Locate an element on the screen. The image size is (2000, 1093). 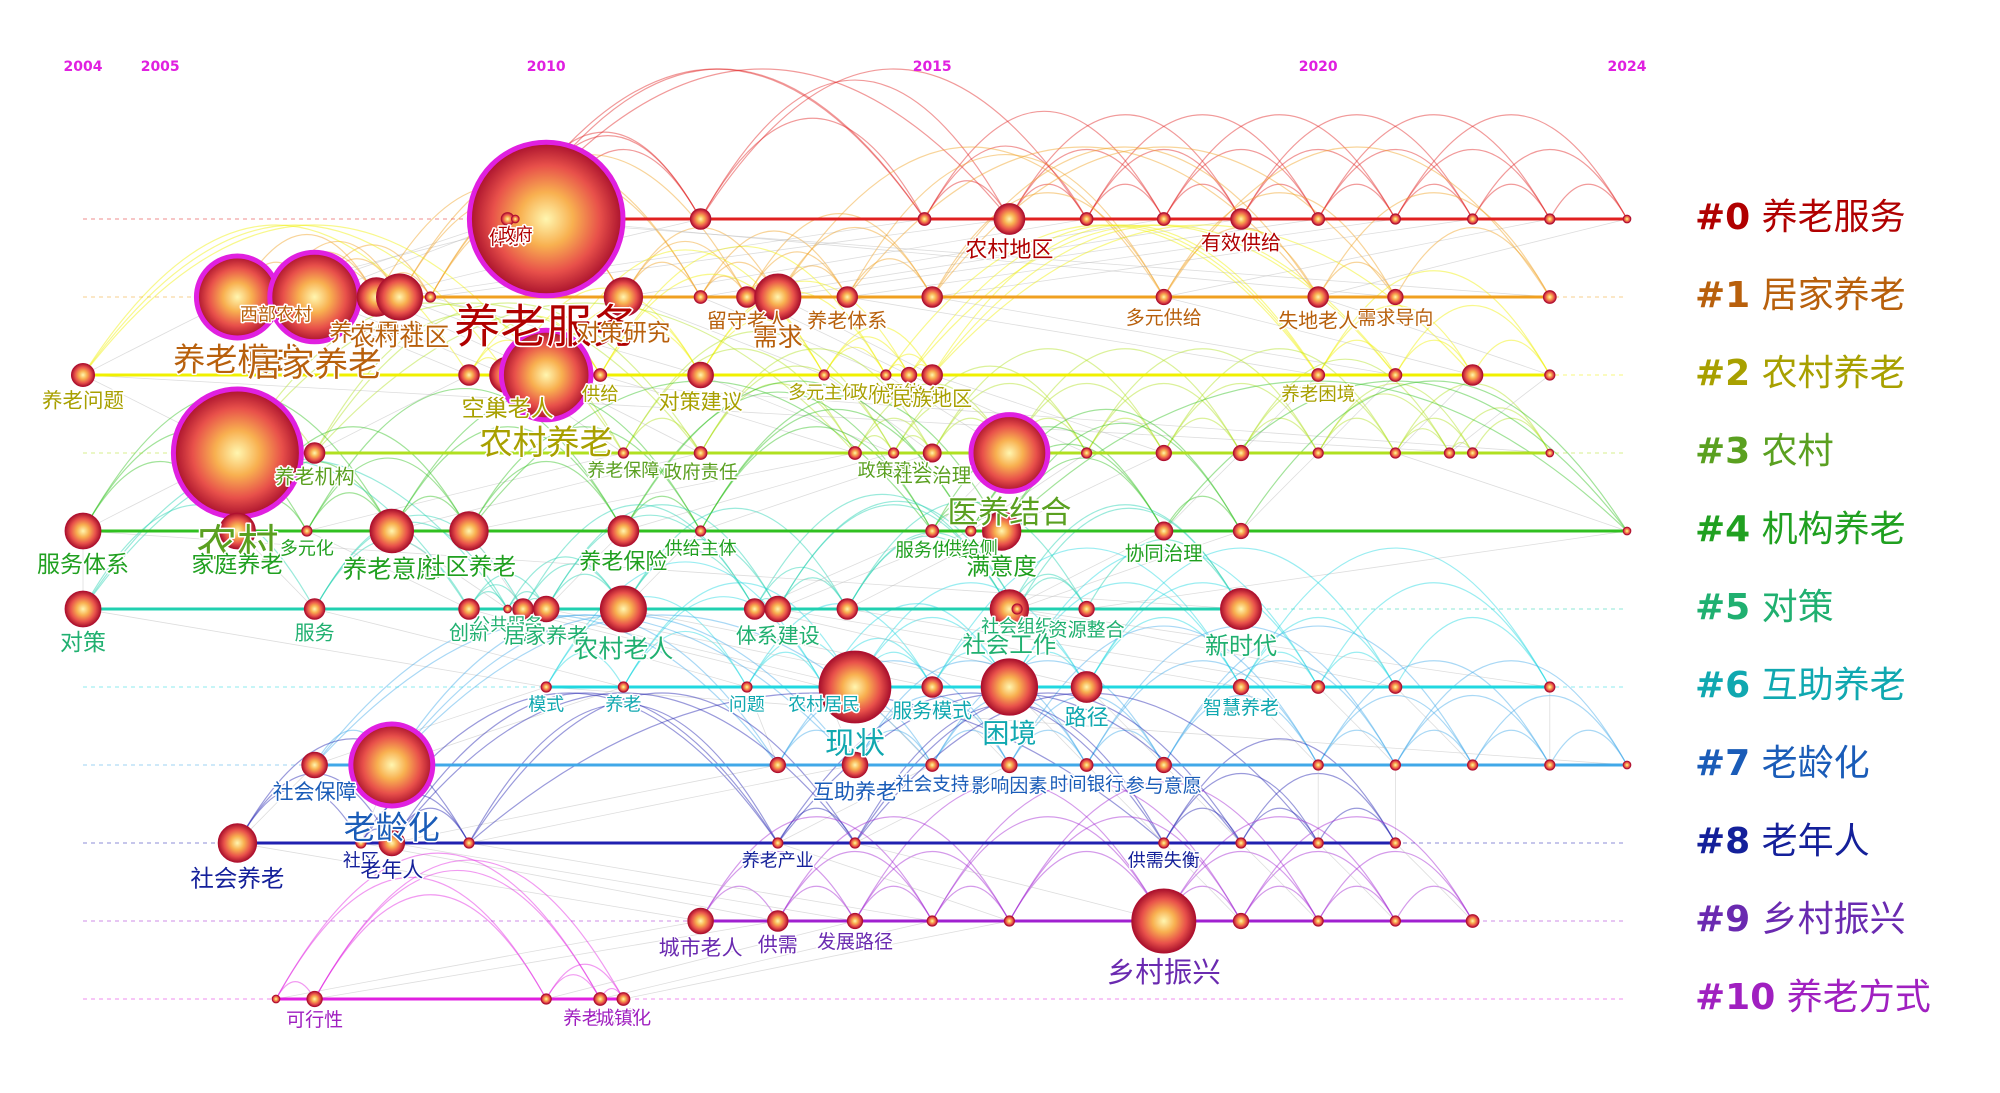
legend-entry: #4 机构养老 is located at coordinates (1800, 529).